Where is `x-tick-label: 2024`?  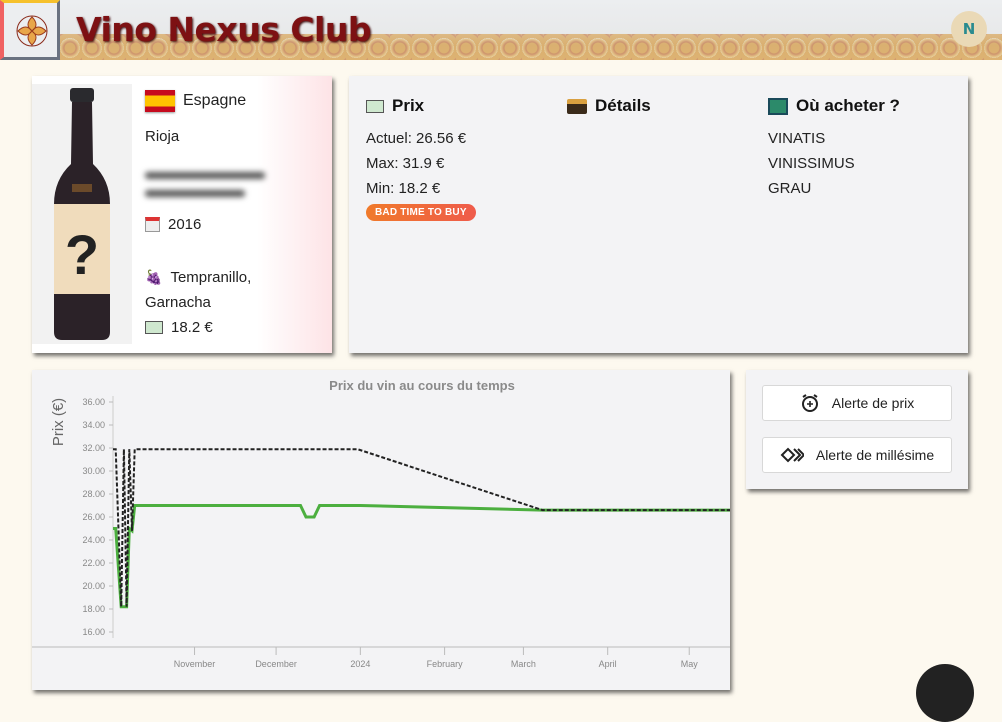
x-tick-label: 2024 is located at coordinates (360, 664).